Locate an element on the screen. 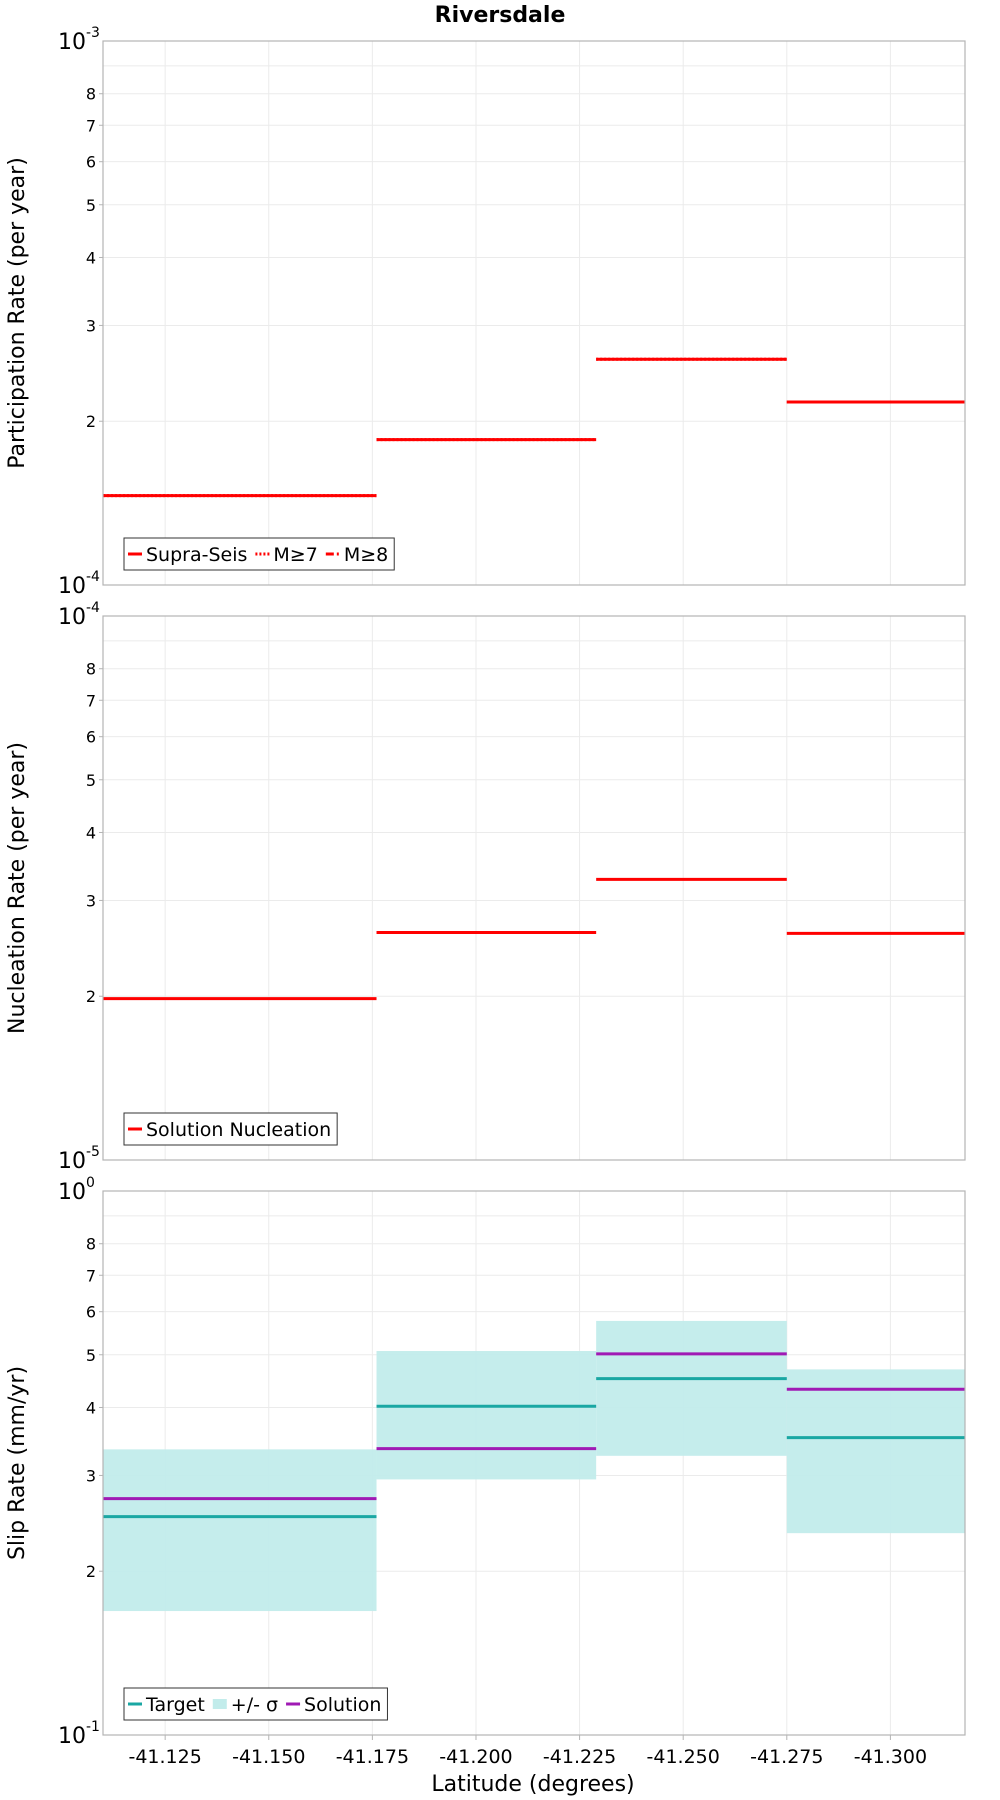 Image resolution: width=1000 pixels, height=1800 pixels. x-axis-label: Latitude (degrees) is located at coordinates (532, 1784).